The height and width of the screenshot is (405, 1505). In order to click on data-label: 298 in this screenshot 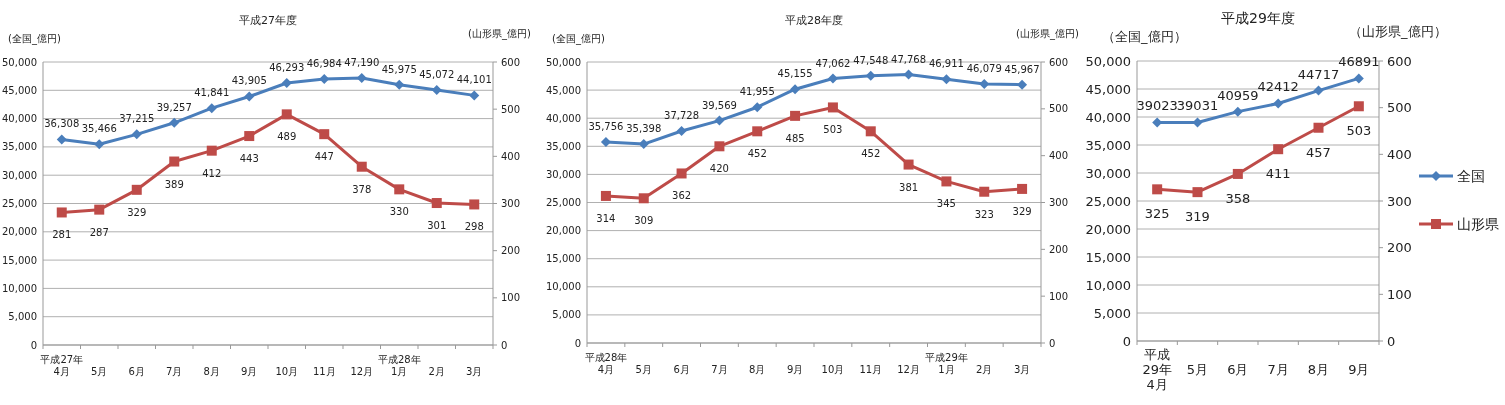, I will do `click(474, 227)`.